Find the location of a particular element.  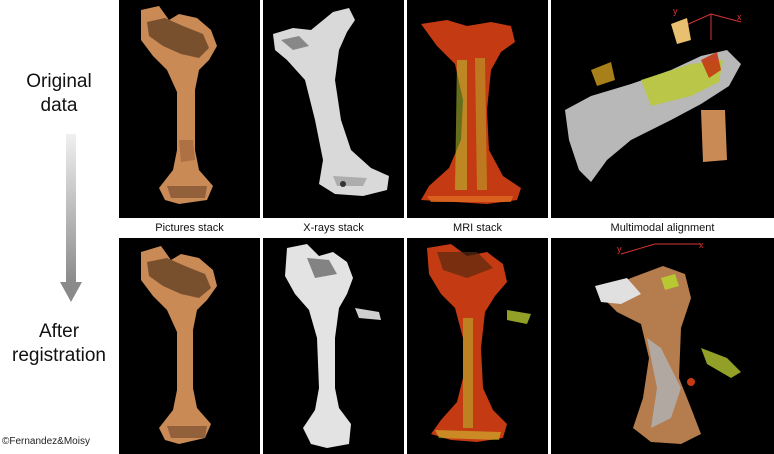

copyright-text: ©Fernandez&Moisy is located at coordinates (46, 441).